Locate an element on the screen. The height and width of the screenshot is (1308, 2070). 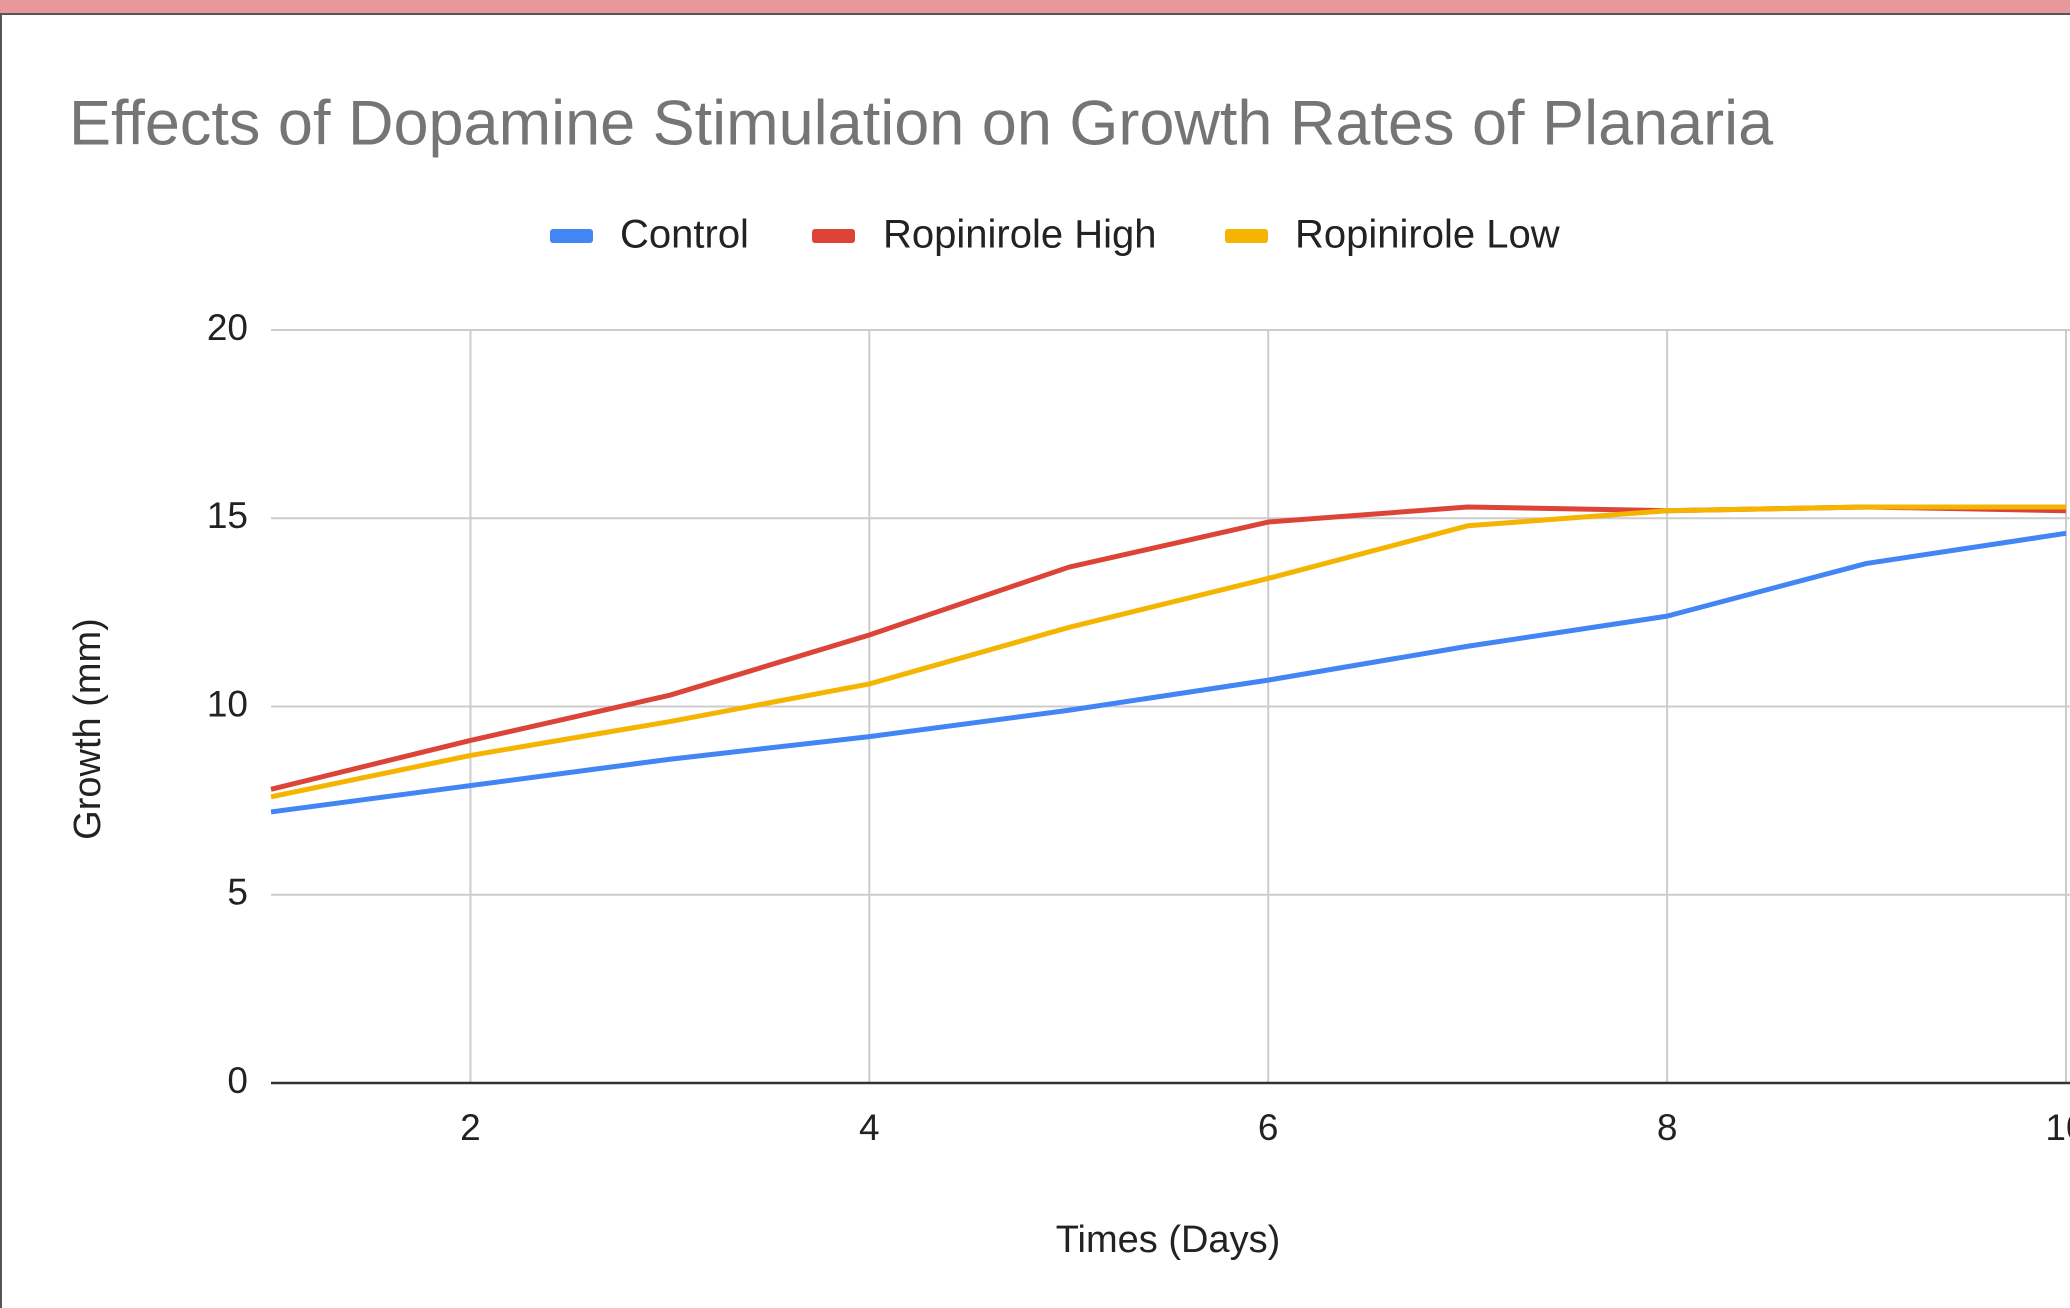
top-bar is located at coordinates (1035, 7).